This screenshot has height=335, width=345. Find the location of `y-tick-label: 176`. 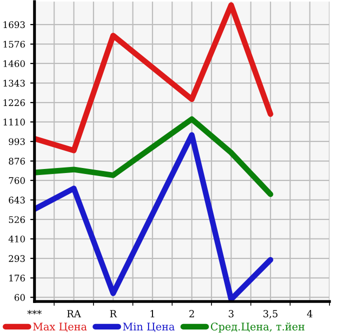

y-tick-label: 176 is located at coordinates (17, 278).